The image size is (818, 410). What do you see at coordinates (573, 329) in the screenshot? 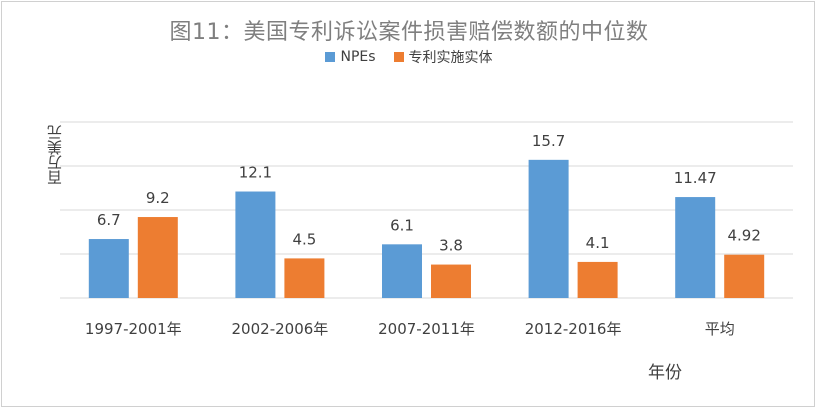
I see `x-tick-label: 2012-2016年` at bounding box center [573, 329].